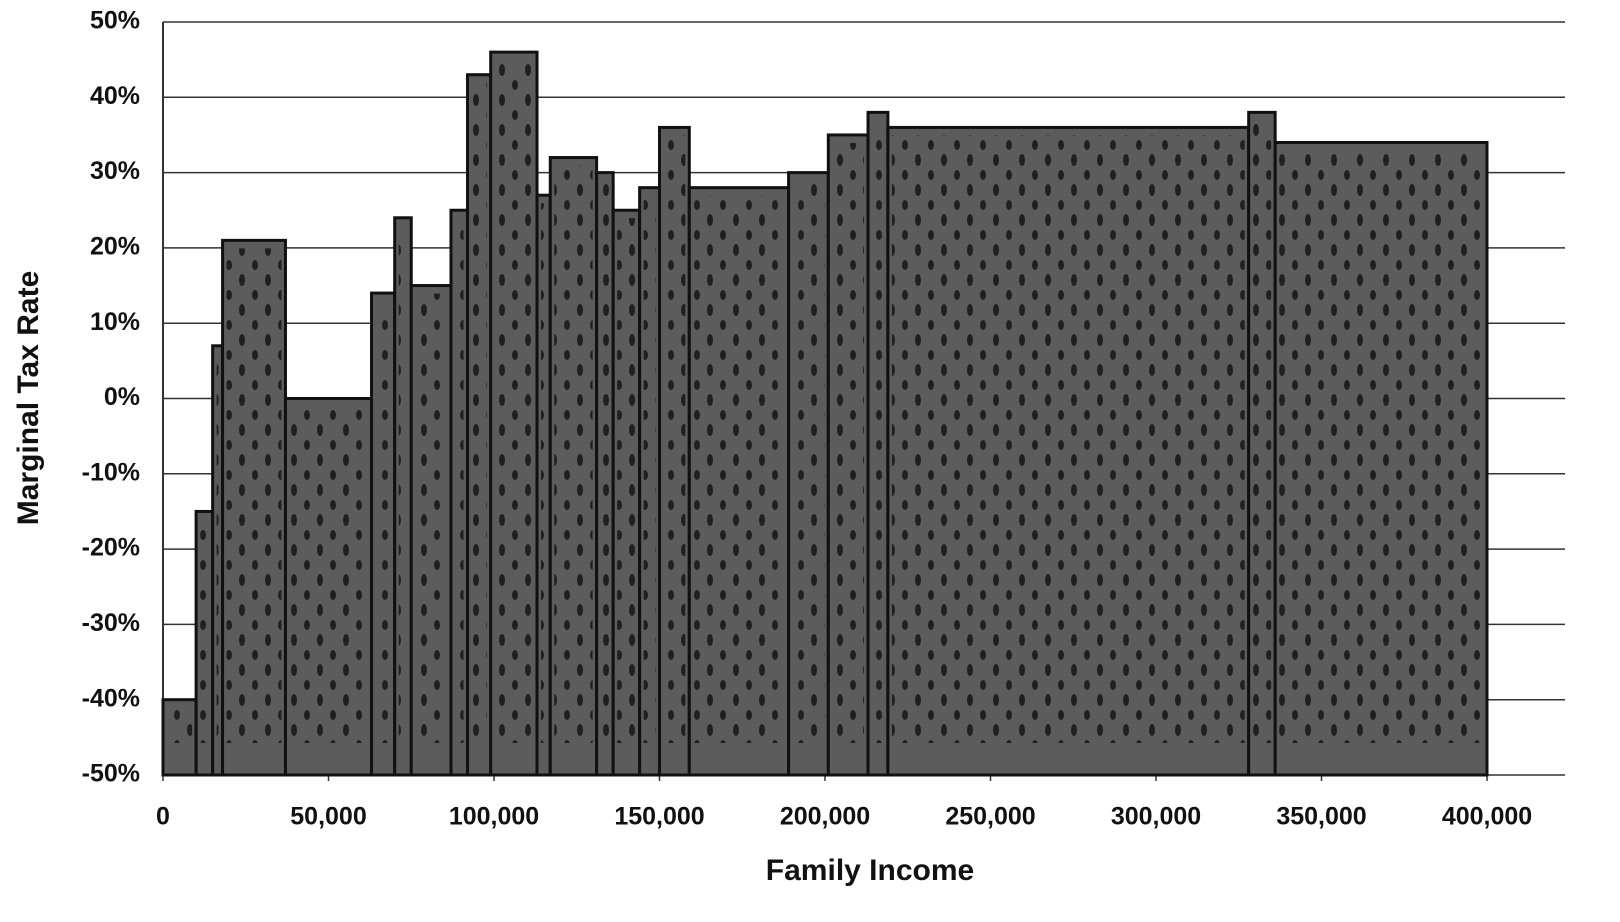 This screenshot has width=1620, height=922. I want to click on x-tick-label: 0, so click(163, 817).